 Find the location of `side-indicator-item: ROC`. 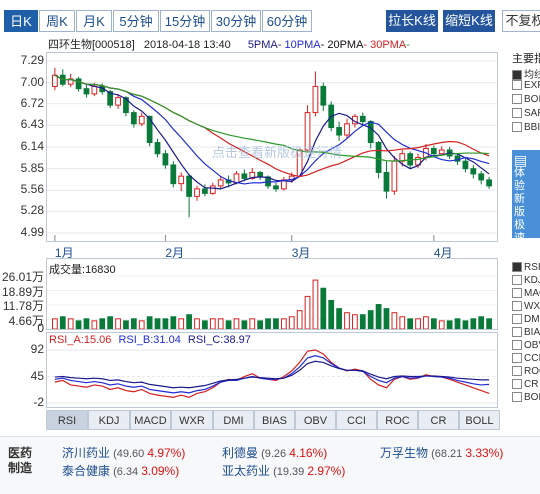

side-indicator-item: ROC is located at coordinates (526, 371).